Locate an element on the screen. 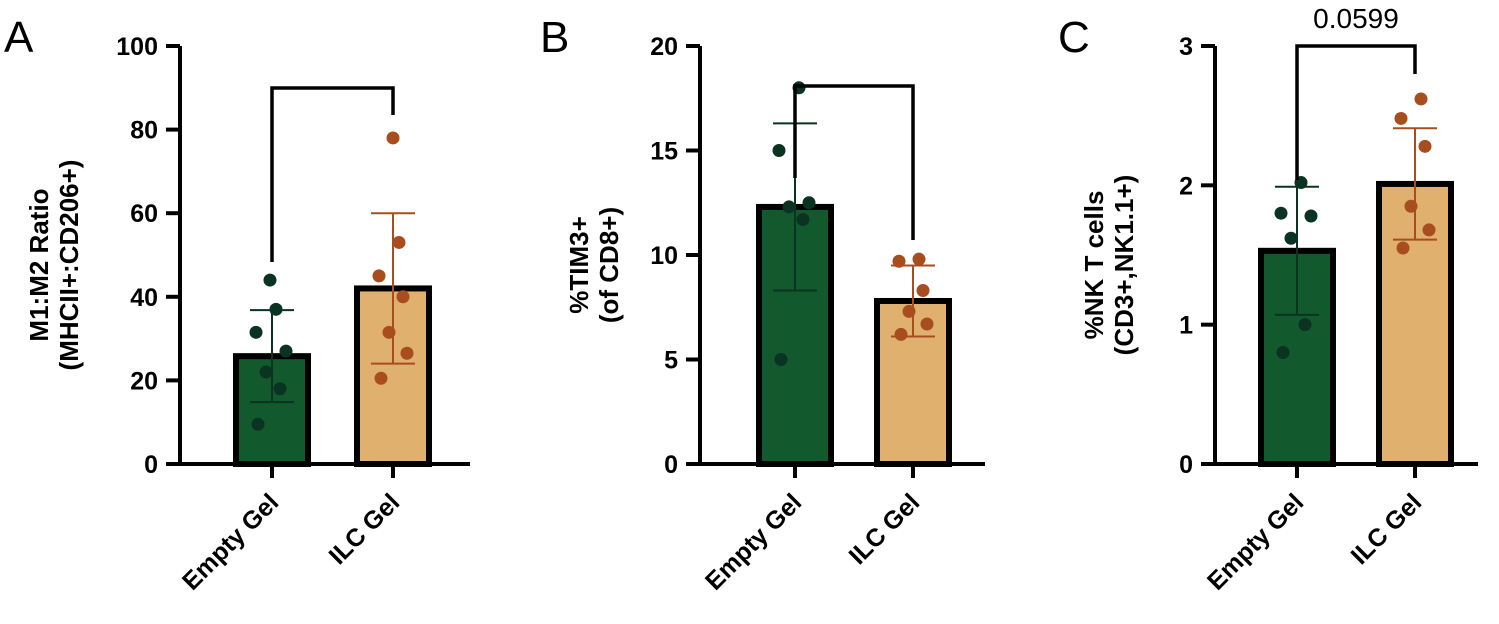  p-value-label: 0.0599 is located at coordinates (1356, 18).